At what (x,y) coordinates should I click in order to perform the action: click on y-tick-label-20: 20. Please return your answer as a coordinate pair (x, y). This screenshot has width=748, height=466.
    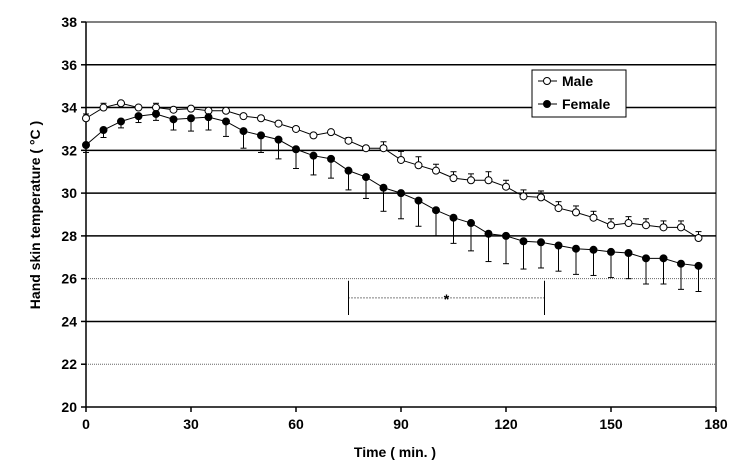
    Looking at the image, I should click on (69, 407).